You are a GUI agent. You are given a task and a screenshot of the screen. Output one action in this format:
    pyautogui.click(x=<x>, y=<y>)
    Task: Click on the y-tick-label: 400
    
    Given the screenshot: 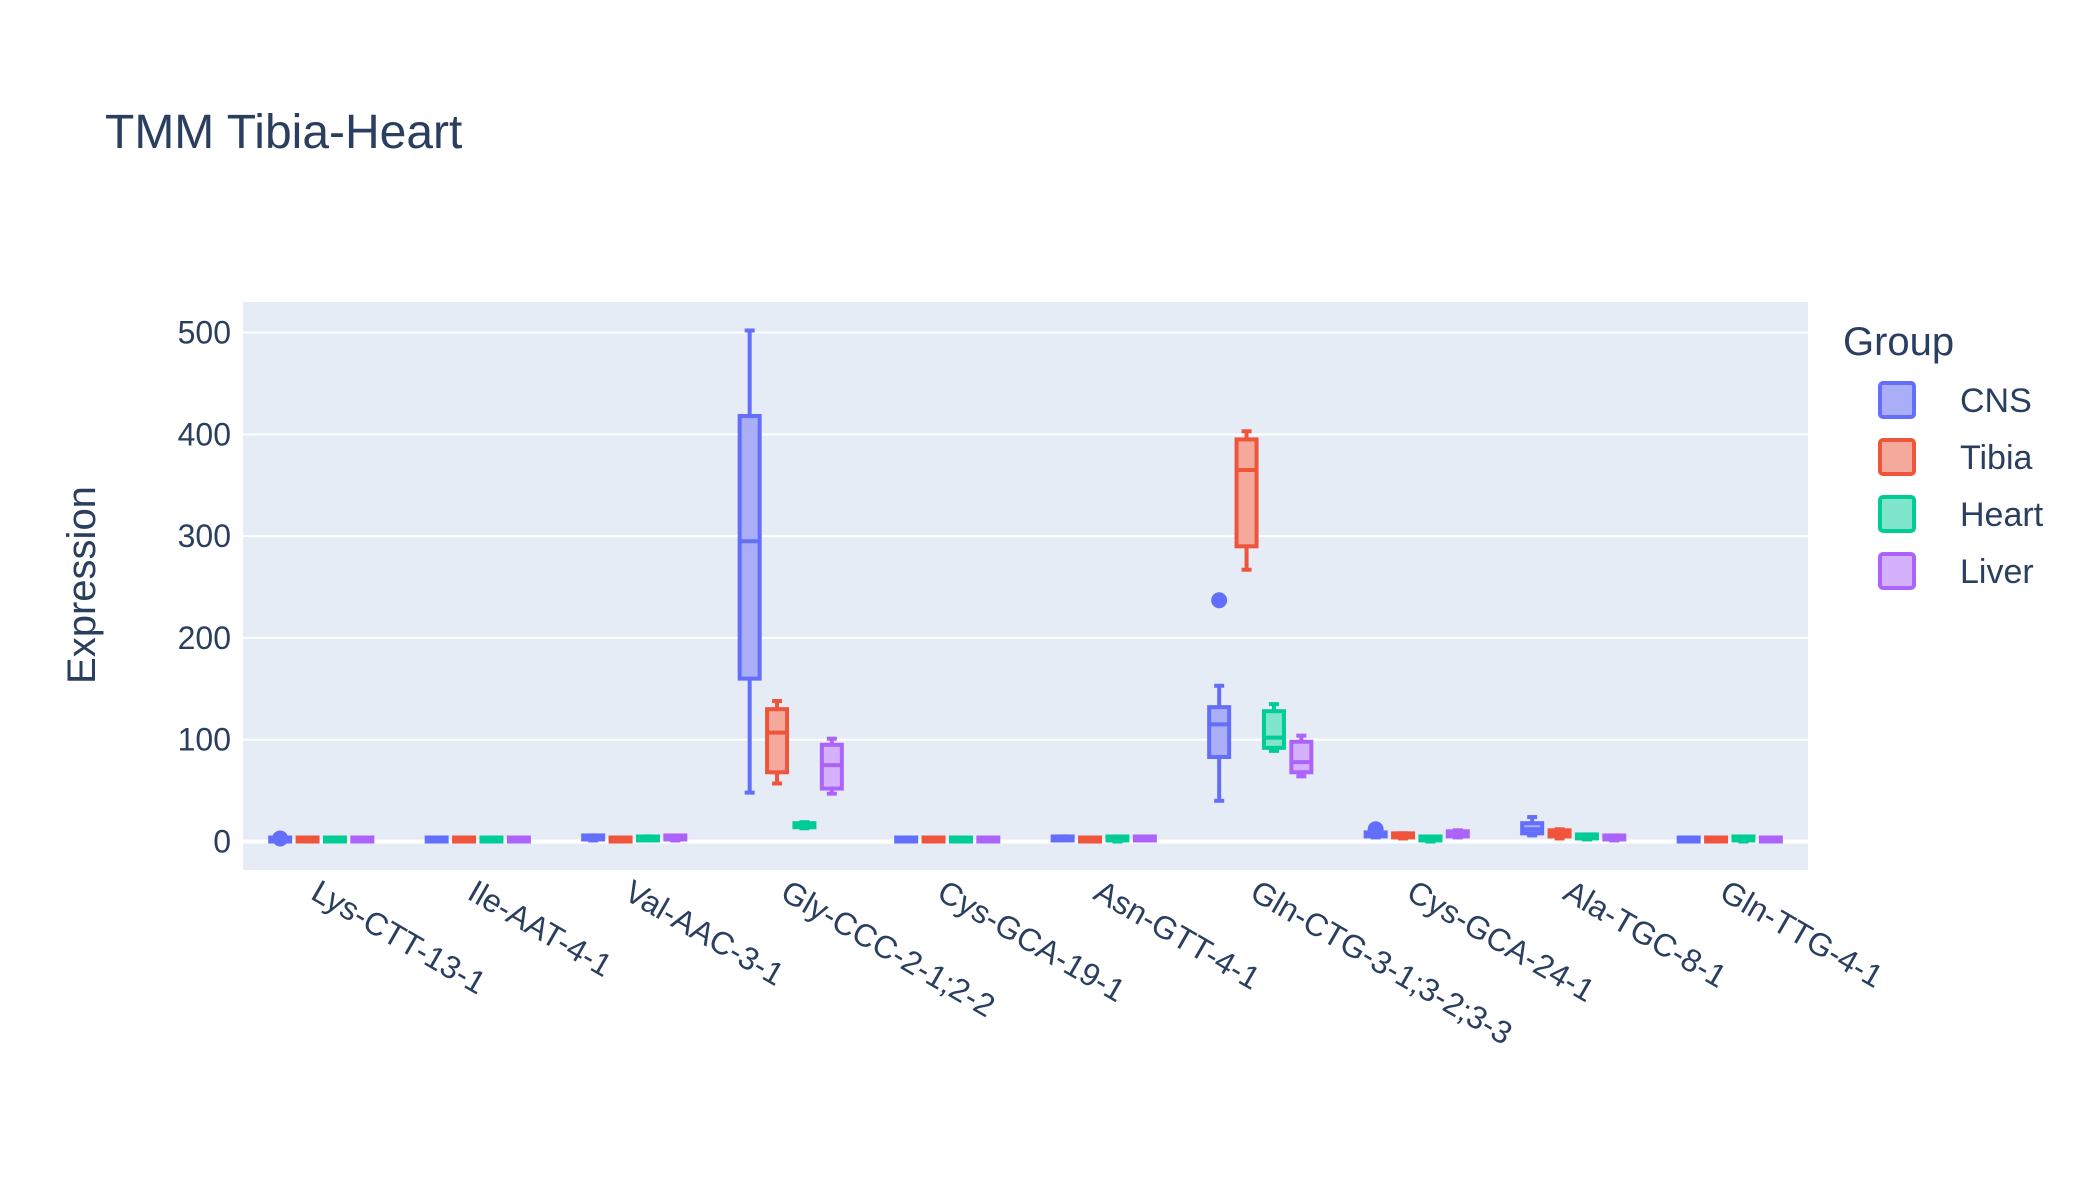 What is the action you would take?
    pyautogui.click(x=204, y=434)
    